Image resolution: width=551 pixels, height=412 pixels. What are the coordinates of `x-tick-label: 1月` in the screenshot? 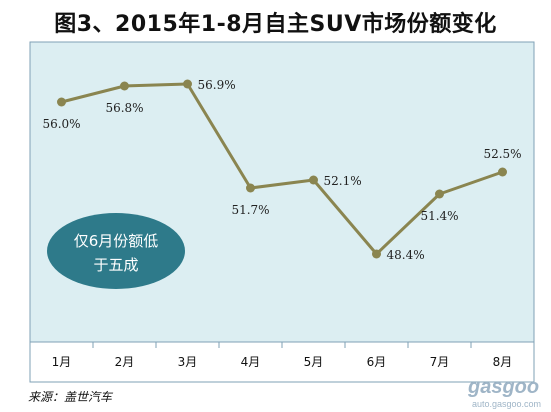 It's located at (62, 362).